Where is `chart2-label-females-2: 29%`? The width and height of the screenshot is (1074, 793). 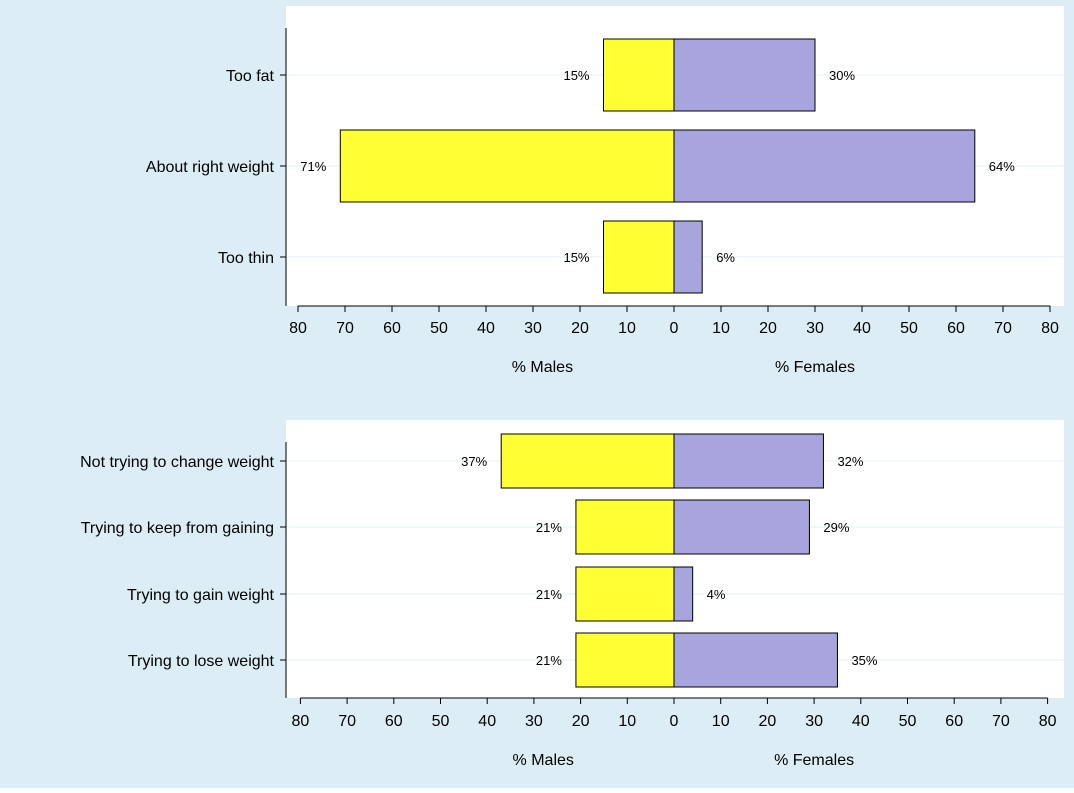 chart2-label-females-2: 29% is located at coordinates (836, 527).